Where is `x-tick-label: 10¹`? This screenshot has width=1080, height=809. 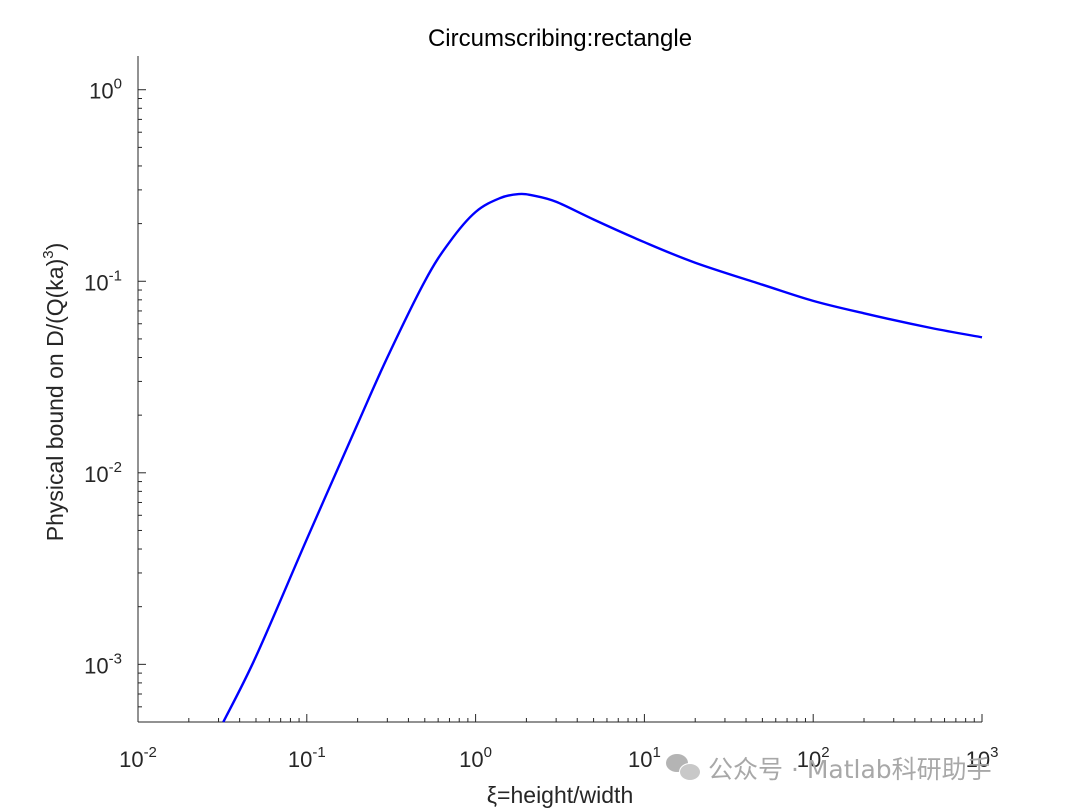 x-tick-label: 10¹ is located at coordinates (644, 758).